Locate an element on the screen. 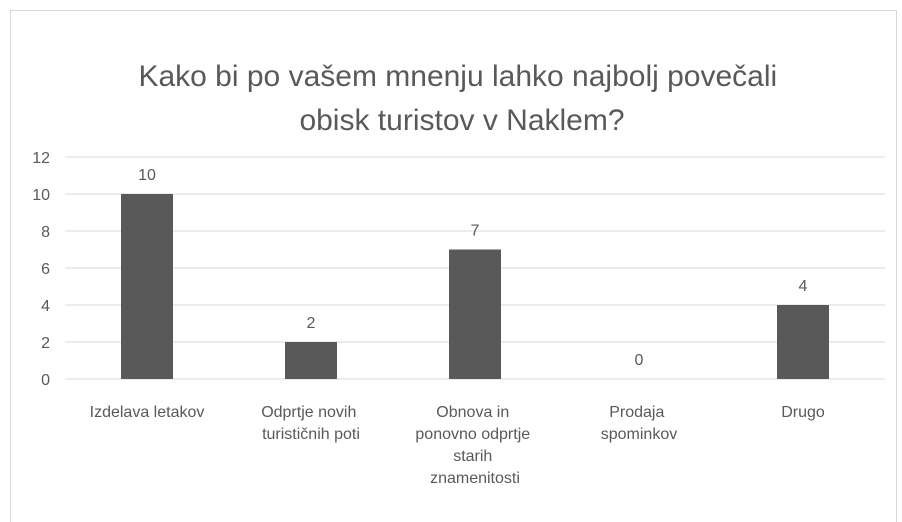 The image size is (902, 522). data-label: 0 is located at coordinates (639, 360).